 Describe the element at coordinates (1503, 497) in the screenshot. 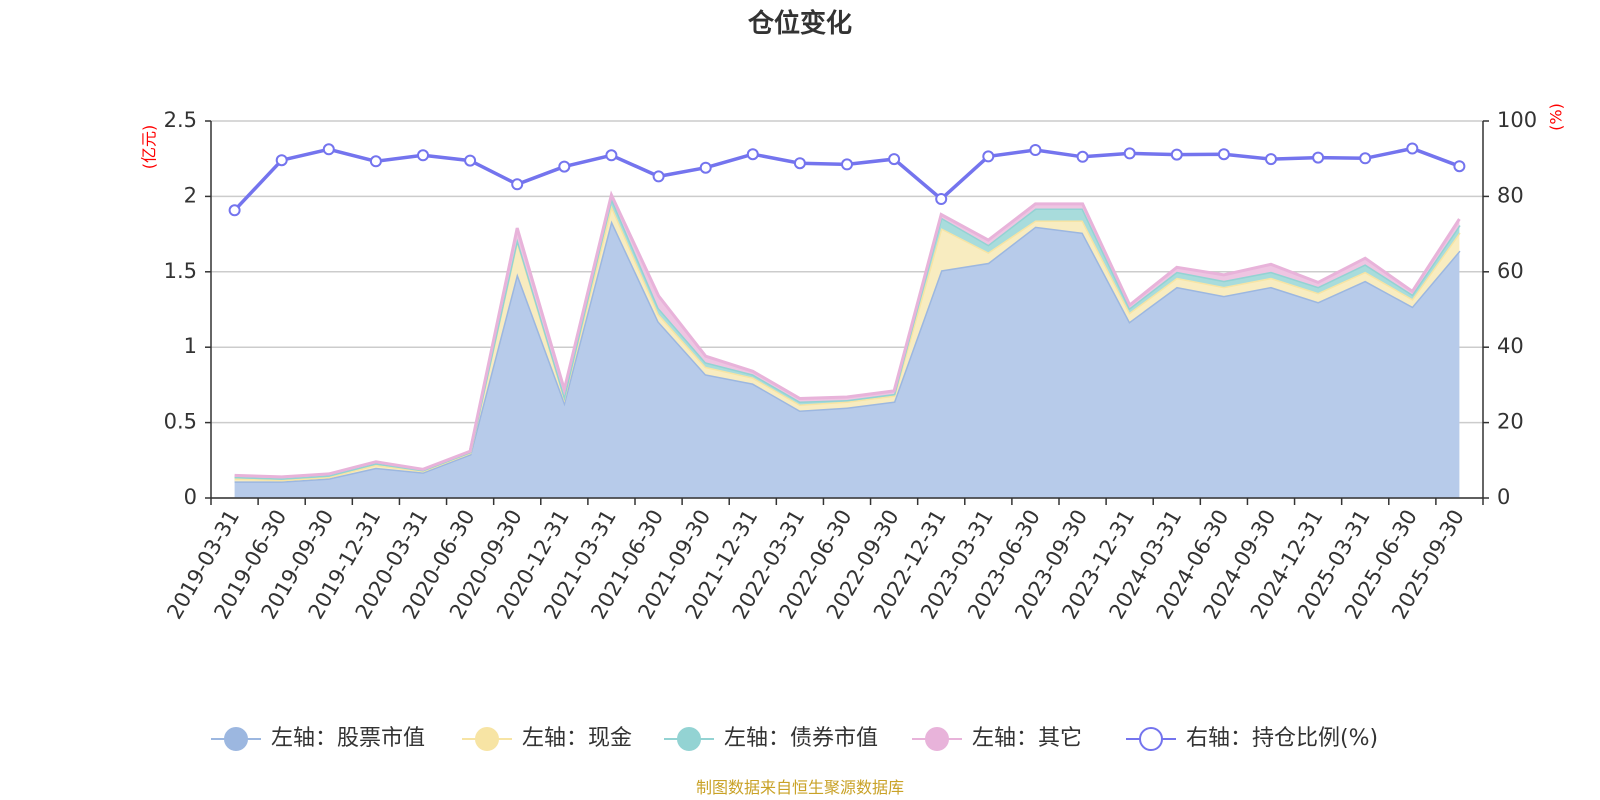

I see `right-tick-label: 0` at that location.